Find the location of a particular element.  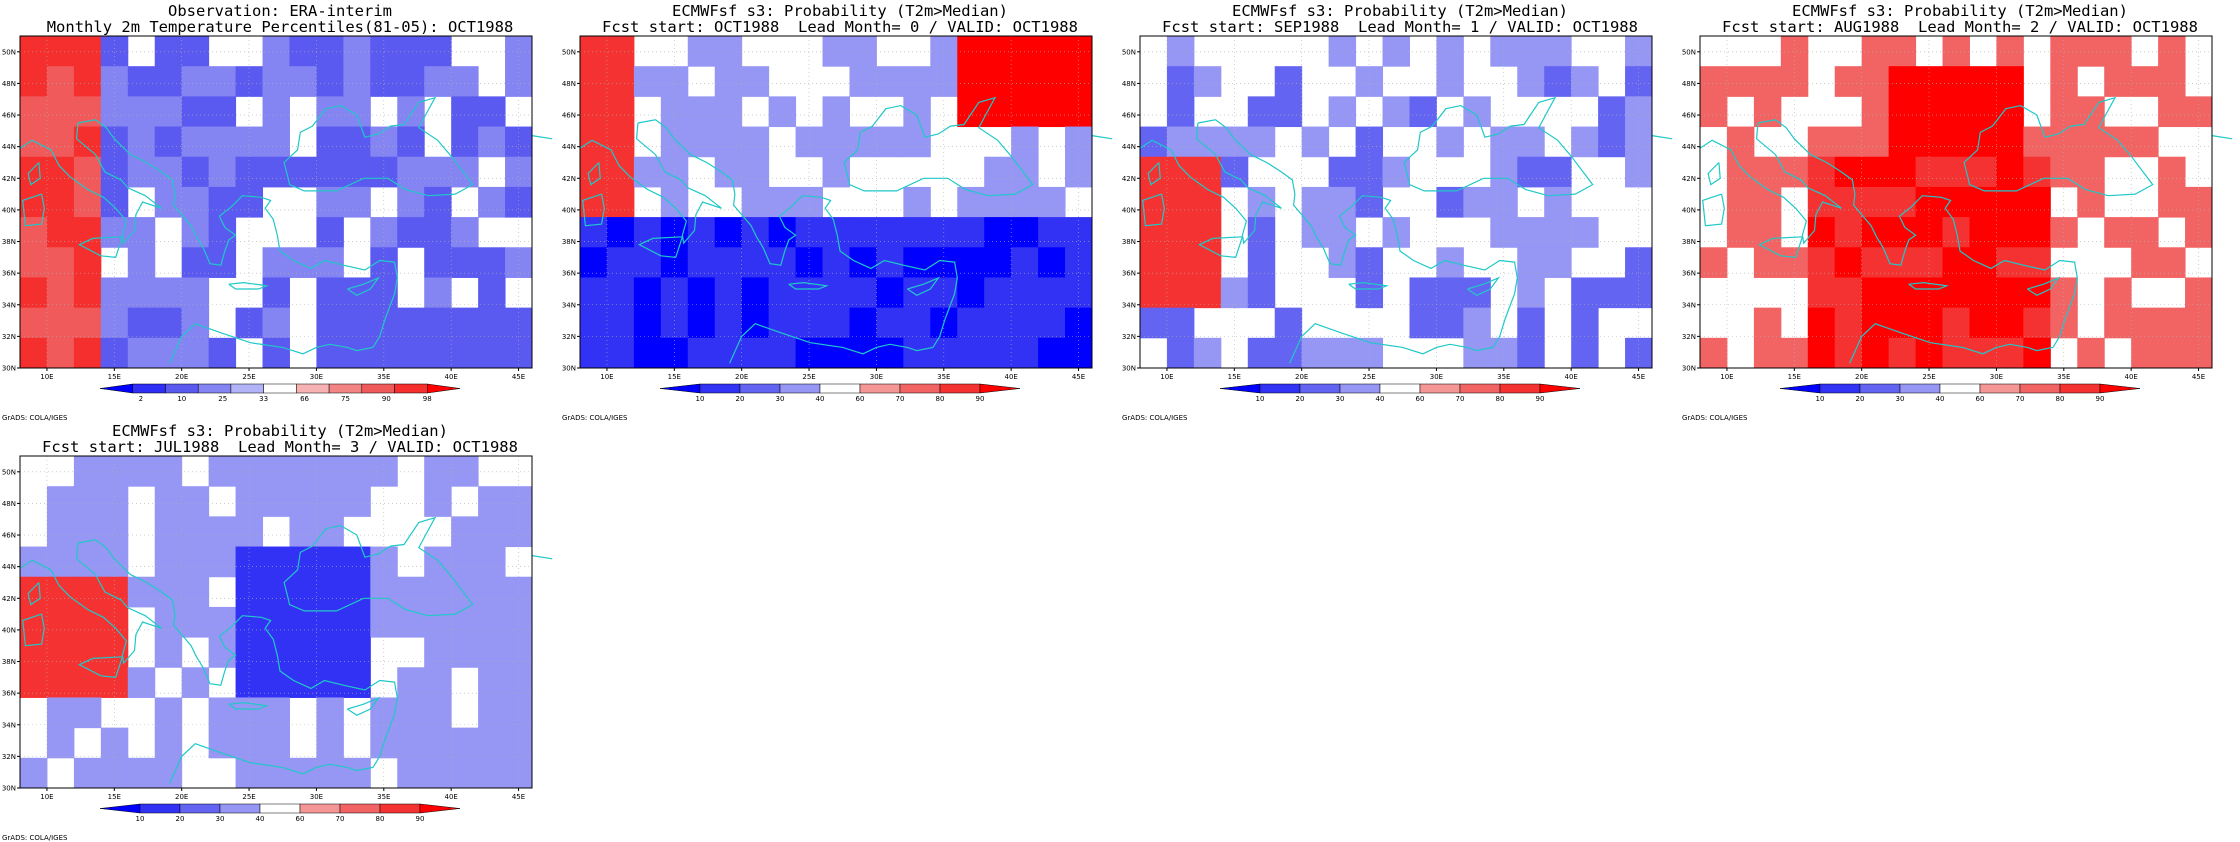

data-field is located at coordinates (836, 202).